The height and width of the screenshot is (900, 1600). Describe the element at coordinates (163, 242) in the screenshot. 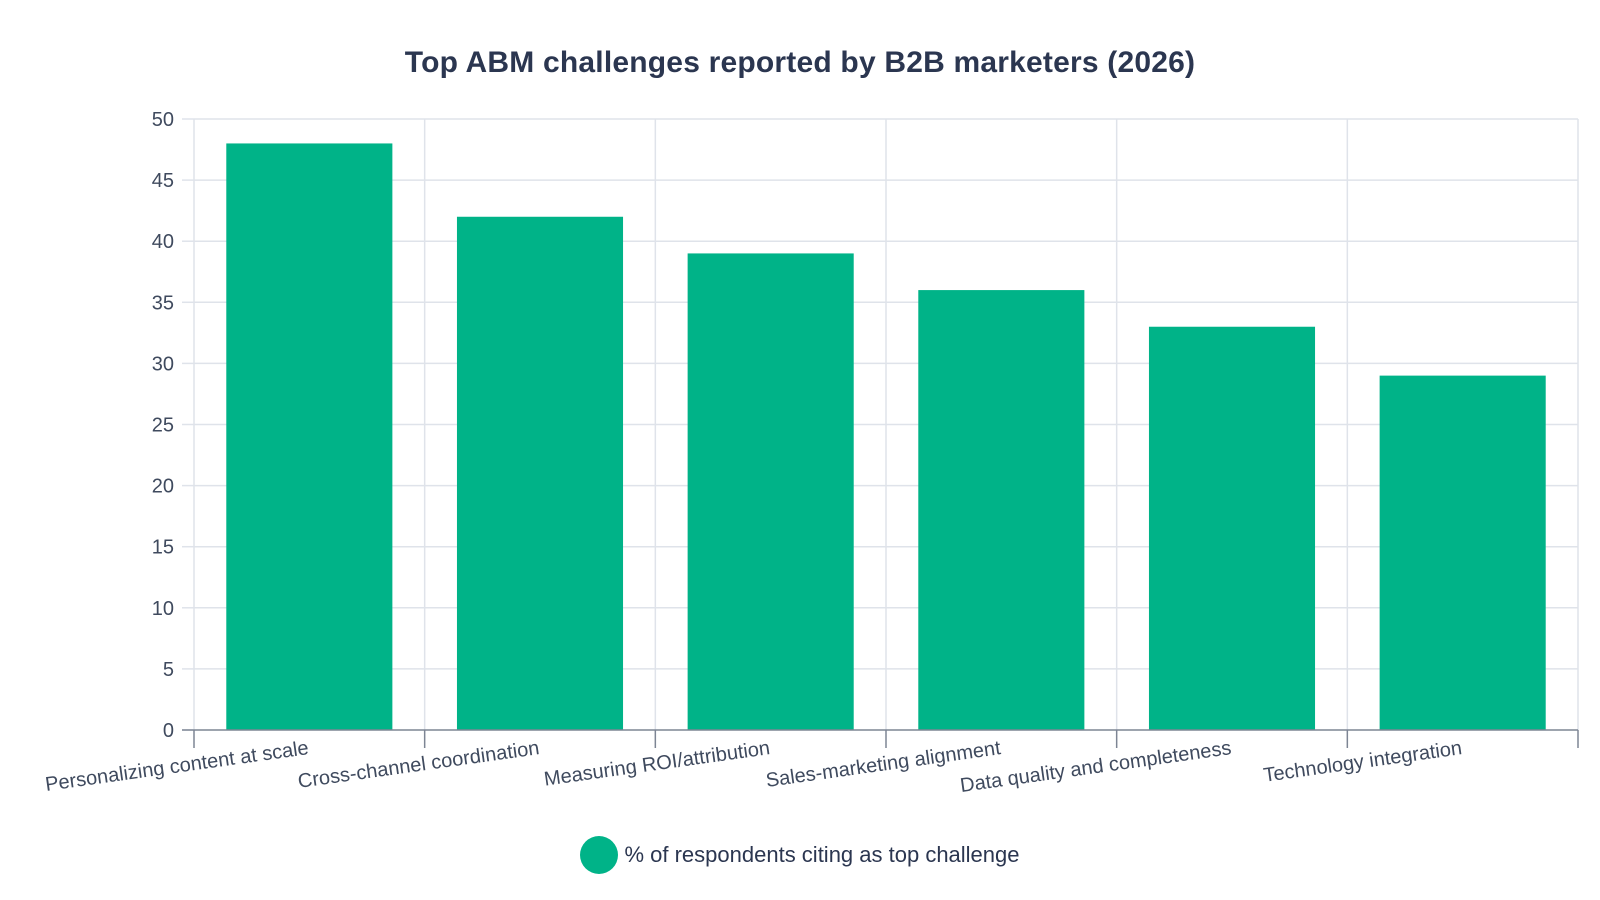

I see `y-tick-label: 40` at that location.